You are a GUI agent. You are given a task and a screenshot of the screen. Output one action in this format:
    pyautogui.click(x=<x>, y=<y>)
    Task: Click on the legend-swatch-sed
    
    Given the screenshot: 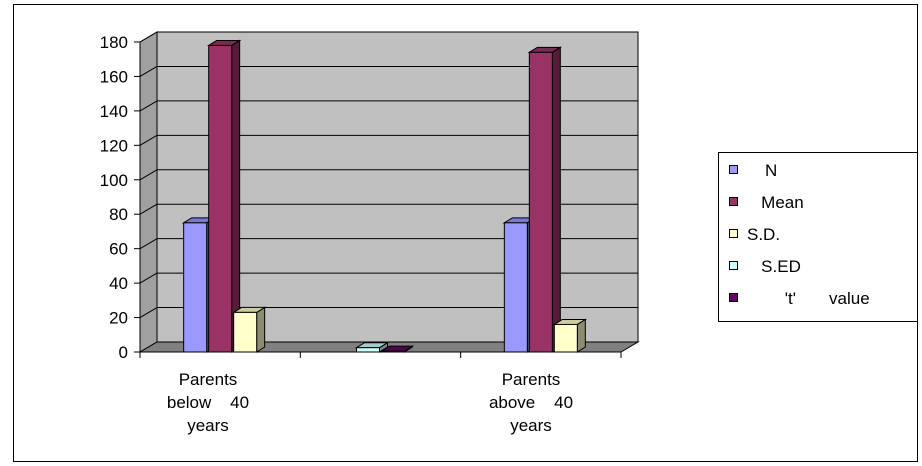 What is the action you would take?
    pyautogui.click(x=733, y=265)
    